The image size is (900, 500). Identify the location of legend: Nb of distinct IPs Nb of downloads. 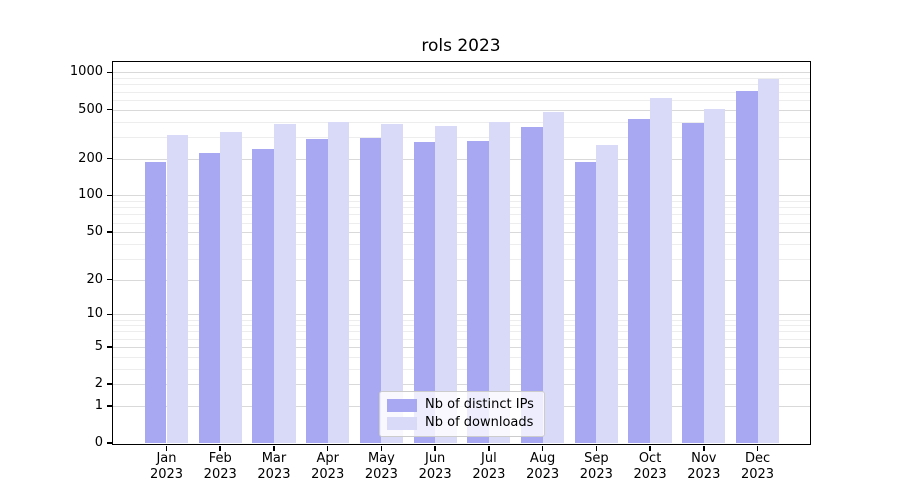
(462, 414).